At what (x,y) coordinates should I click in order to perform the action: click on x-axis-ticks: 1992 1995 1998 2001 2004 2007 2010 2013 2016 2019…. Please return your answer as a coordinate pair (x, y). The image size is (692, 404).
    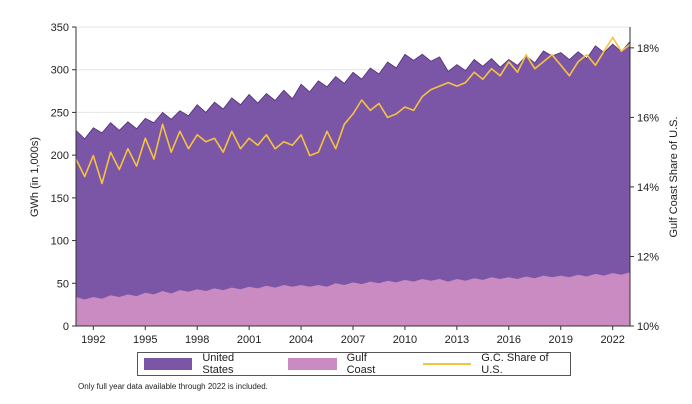
    Looking at the image, I should click on (353, 336).